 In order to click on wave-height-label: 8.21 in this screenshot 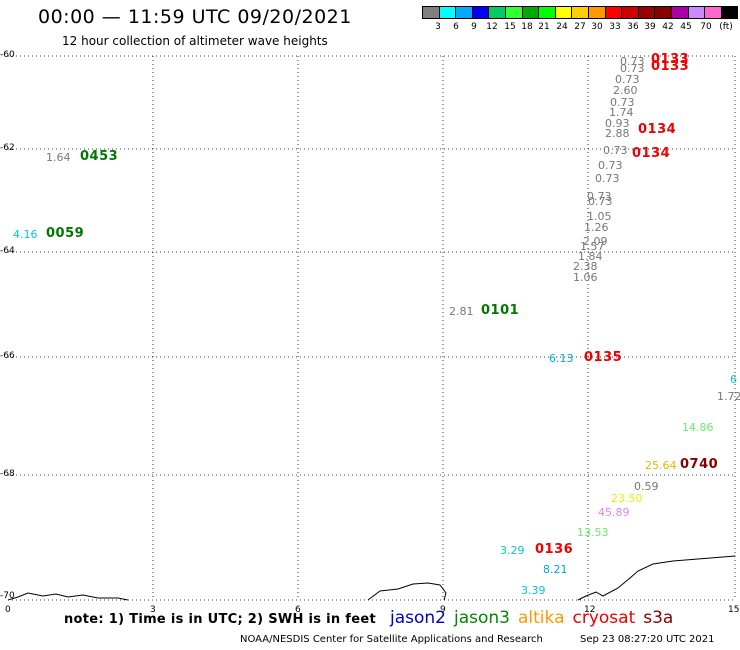, I will do `click(555, 569)`.